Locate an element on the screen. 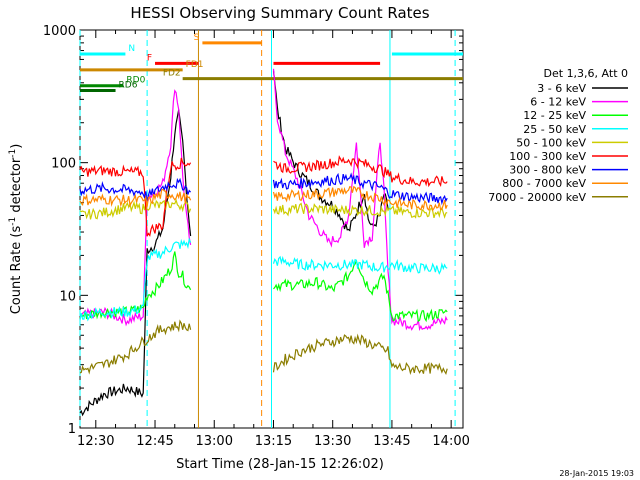  chart-title: HESSI Observing Summary Count Rates is located at coordinates (279, 13).